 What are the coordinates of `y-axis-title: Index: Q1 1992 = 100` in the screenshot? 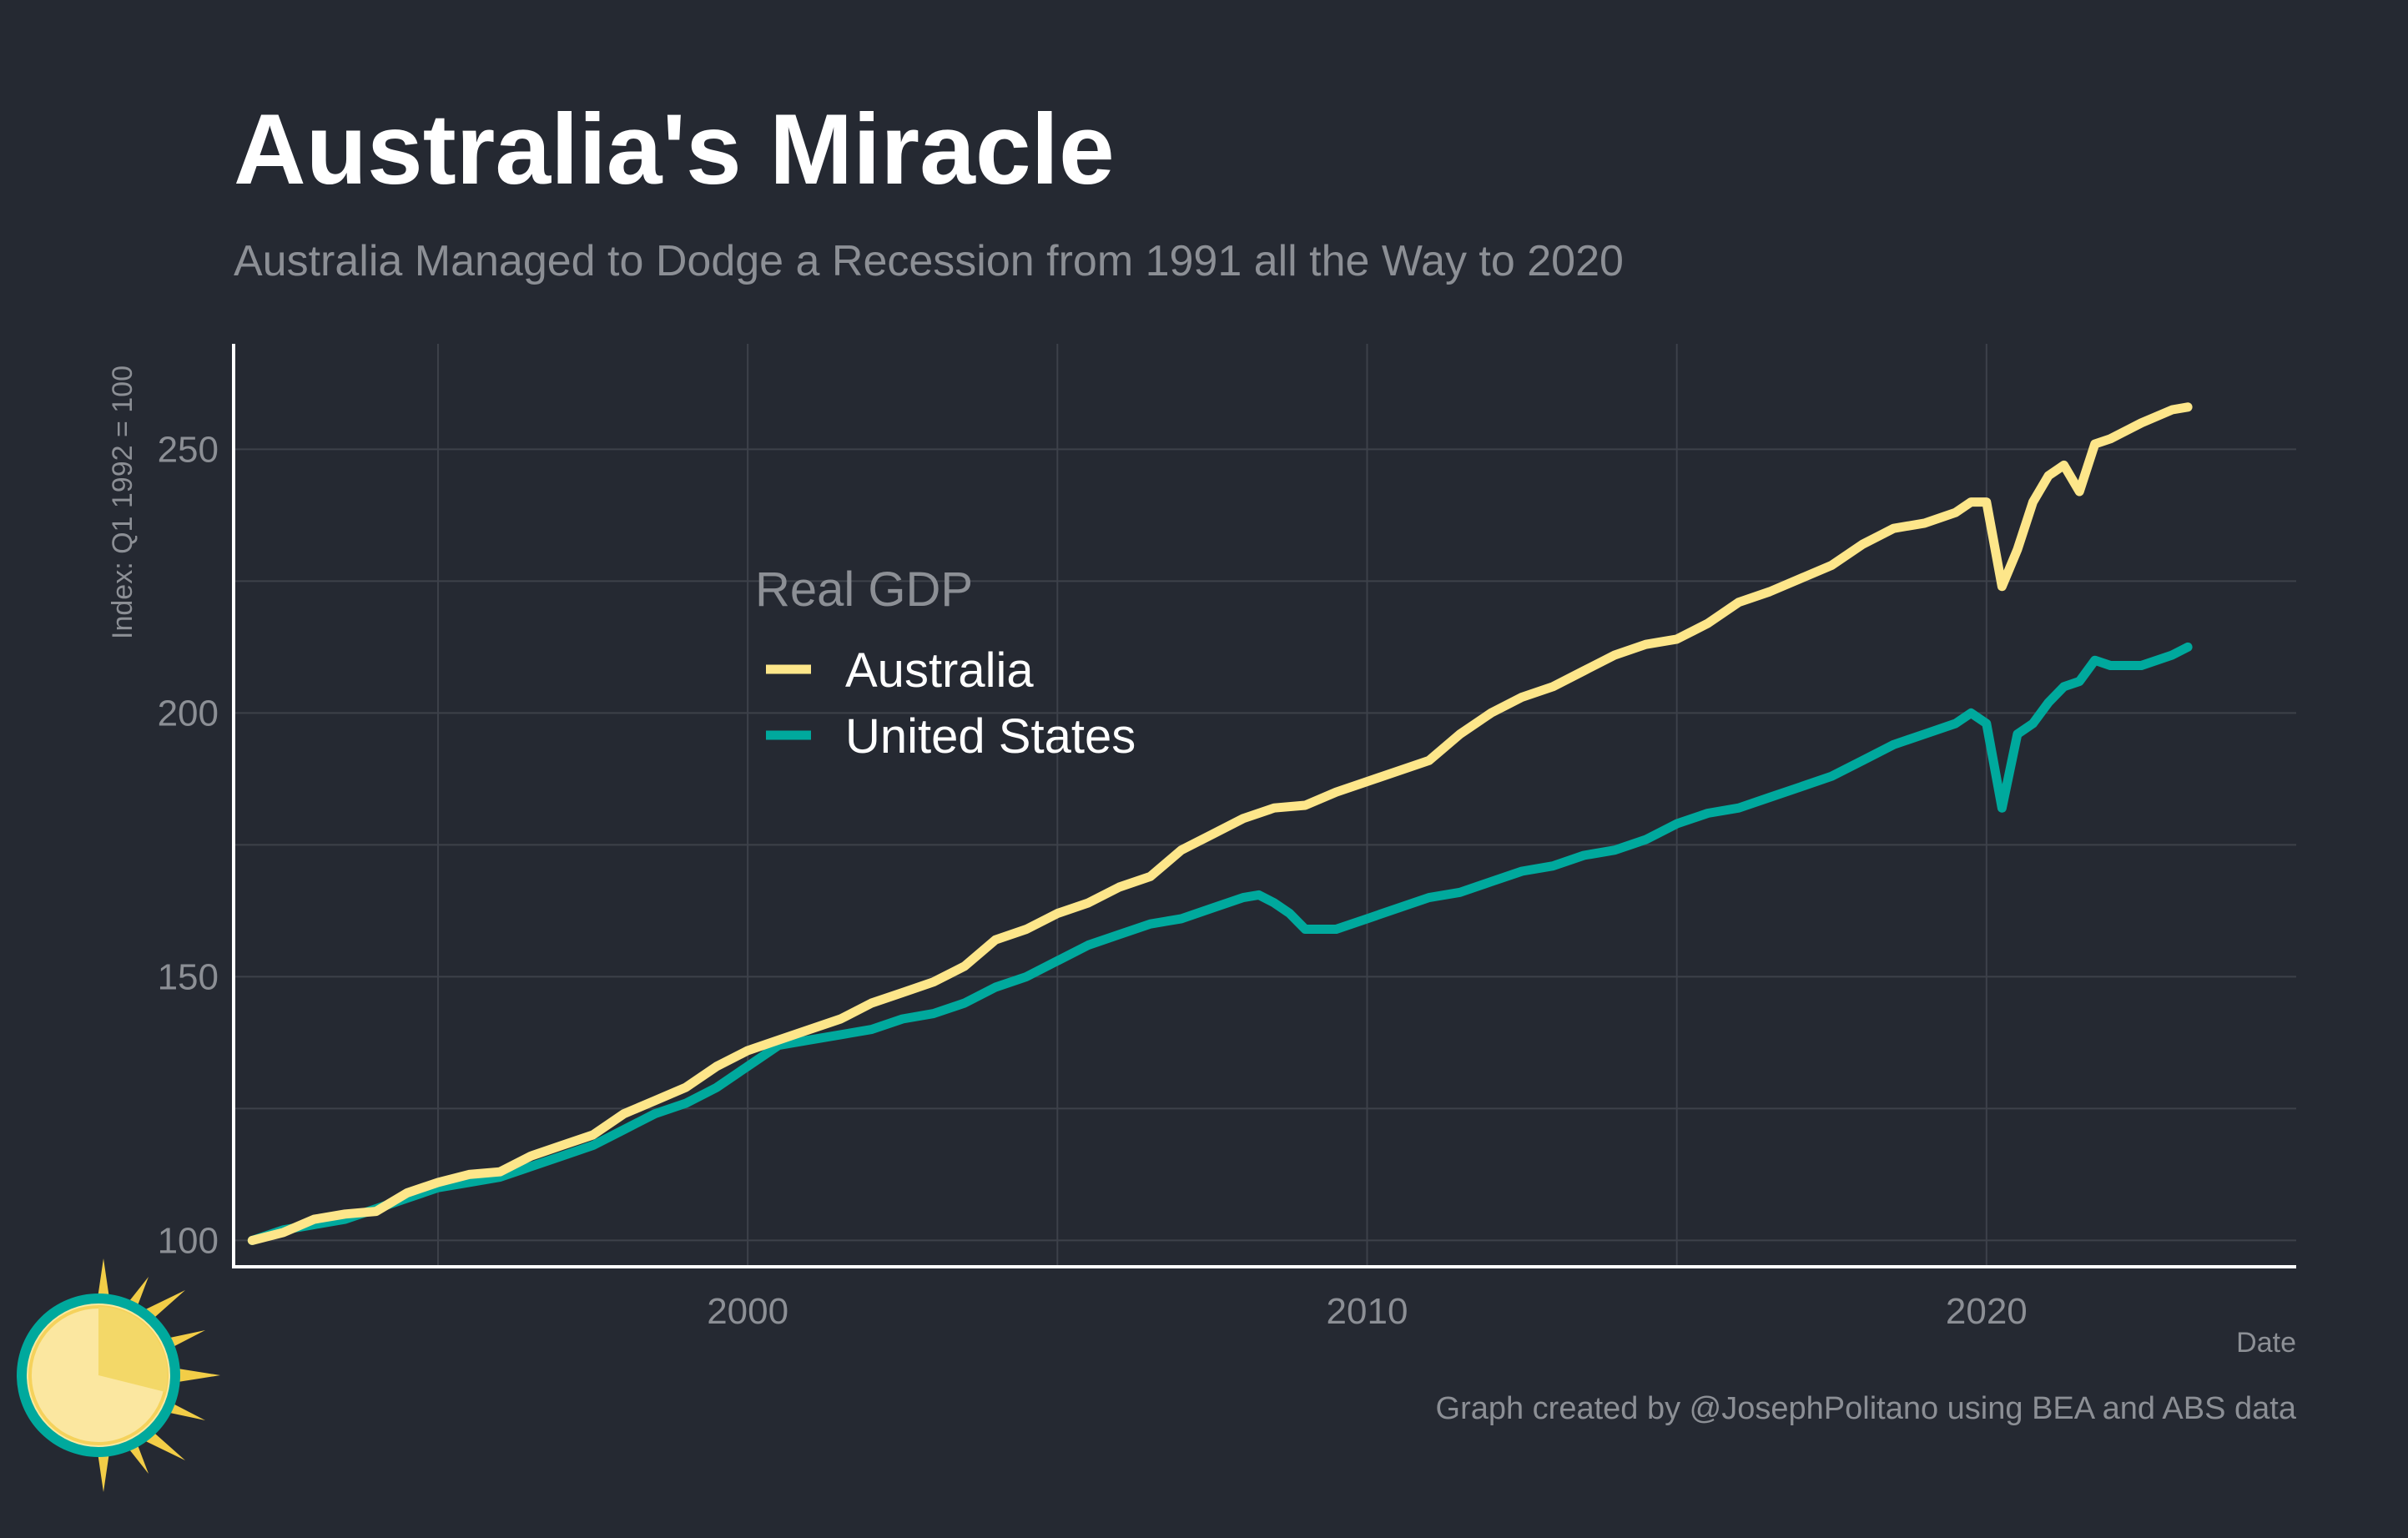 It's located at (123, 502).